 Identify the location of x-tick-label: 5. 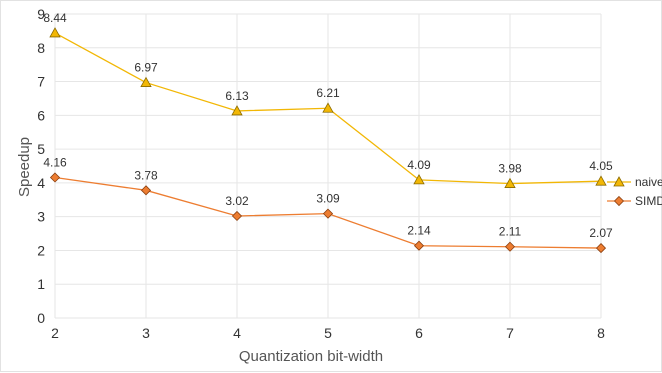
(328, 333).